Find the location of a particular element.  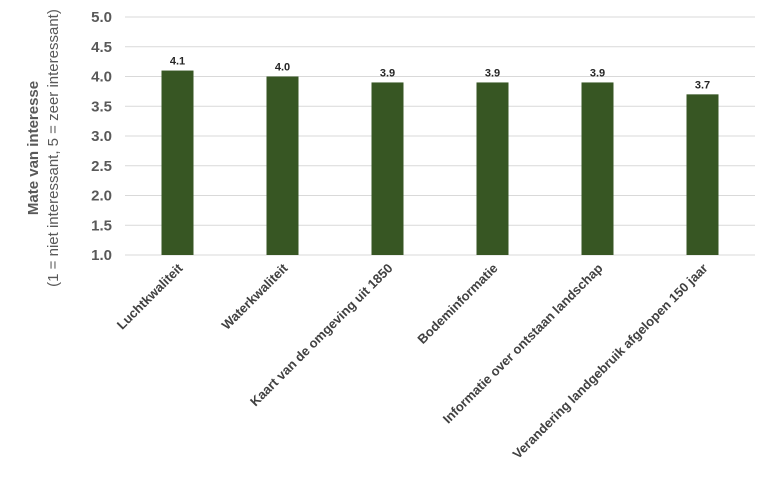

y-tick-label: 1.5 is located at coordinates (101, 225).